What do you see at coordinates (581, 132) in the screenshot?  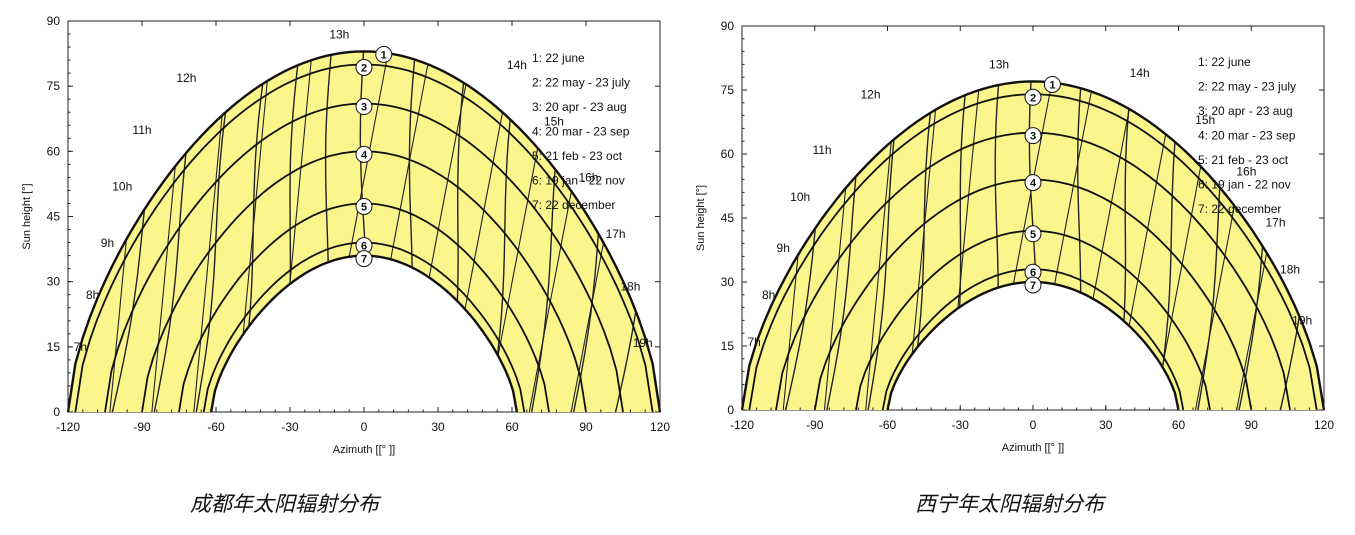 I see `legend-entry: 4: 20 mar - 23 sep` at bounding box center [581, 132].